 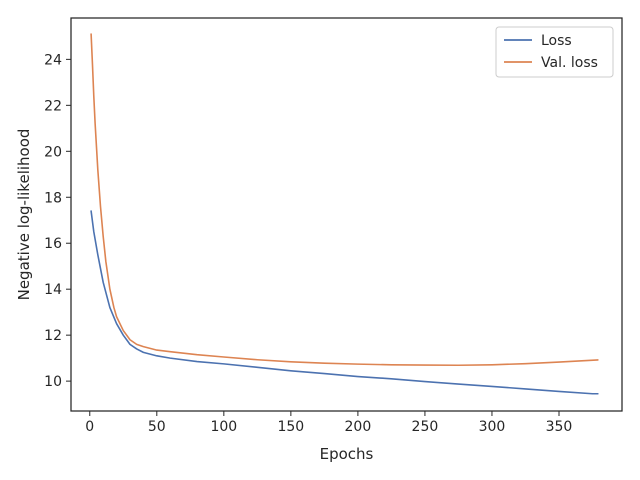 What do you see at coordinates (347, 454) in the screenshot?
I see `x-axis-label: Epochs` at bounding box center [347, 454].